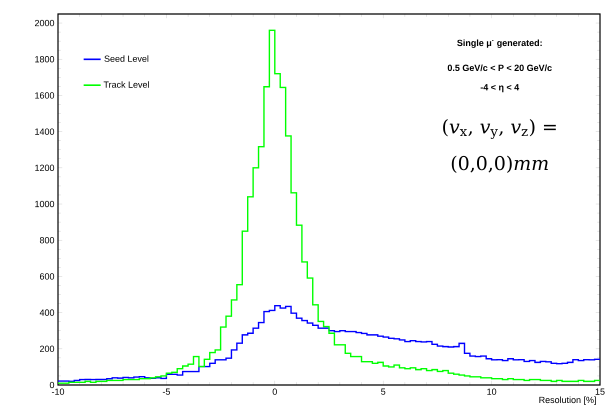  Describe the element at coordinates (44, 168) in the screenshot. I see `y-tick-label: 1200` at that location.